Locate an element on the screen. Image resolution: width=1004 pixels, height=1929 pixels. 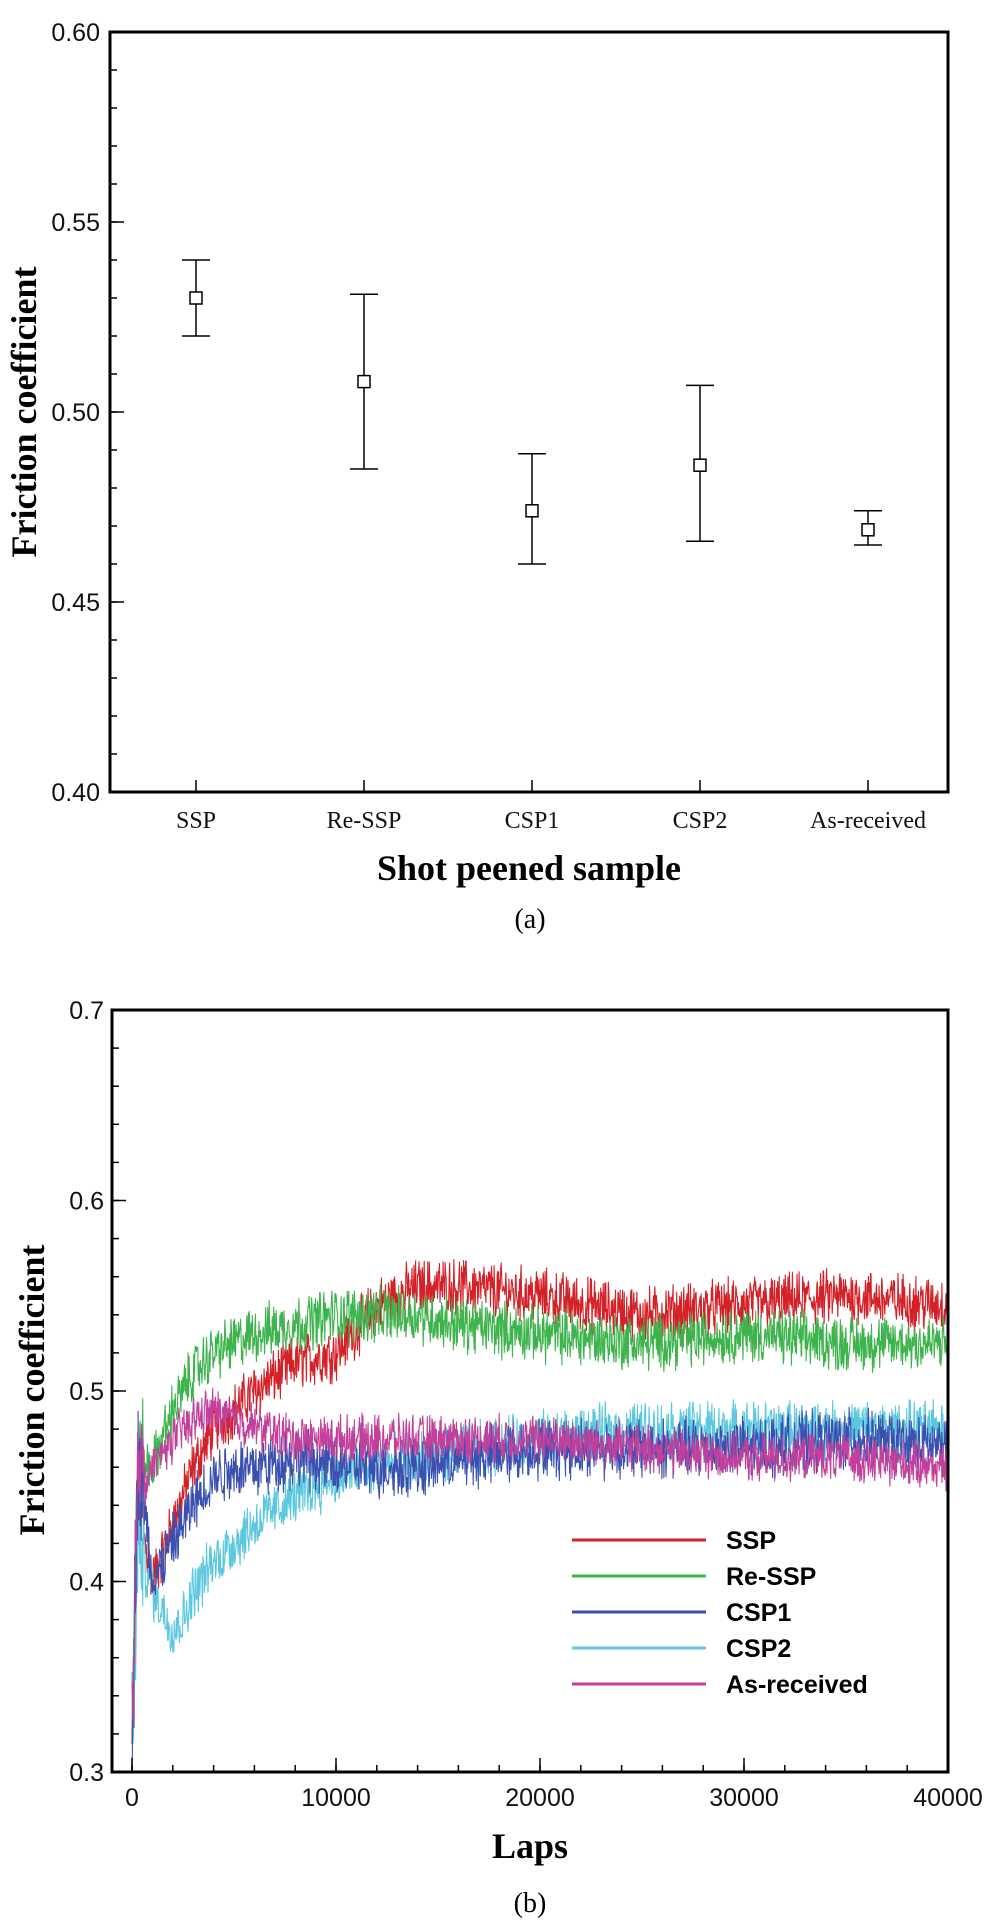
panel-b-legend-label: As-received is located at coordinates (797, 1685).